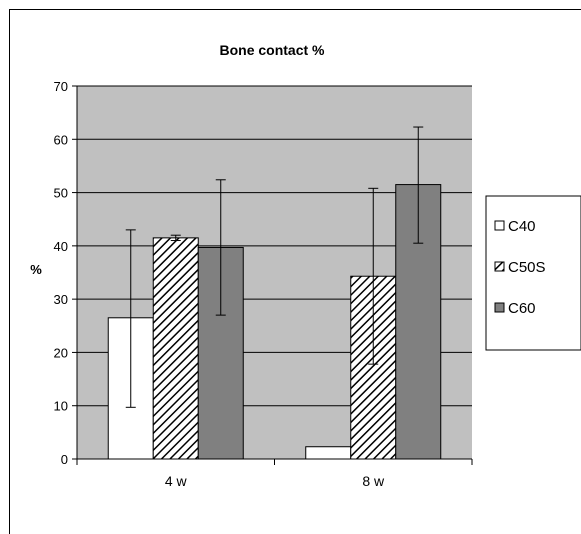  Describe the element at coordinates (175, 348) in the screenshot. I see `bar-c50s-4w` at that location.